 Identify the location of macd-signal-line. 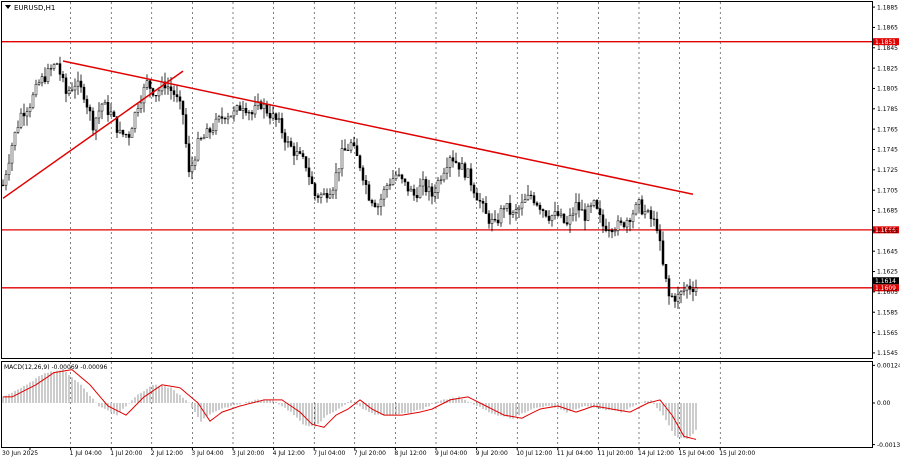
(350, 404).